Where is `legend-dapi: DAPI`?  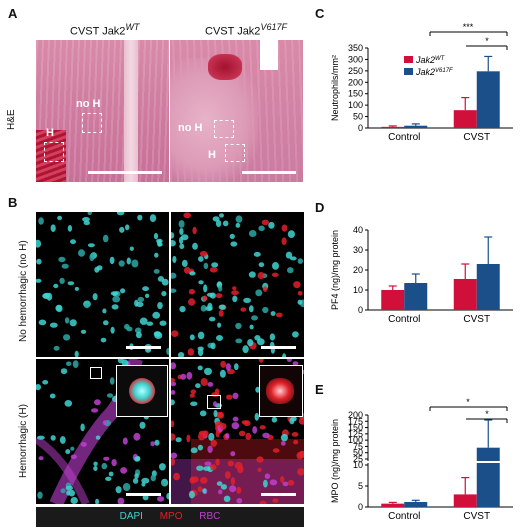 legend-dapi: DAPI is located at coordinates (131, 516).